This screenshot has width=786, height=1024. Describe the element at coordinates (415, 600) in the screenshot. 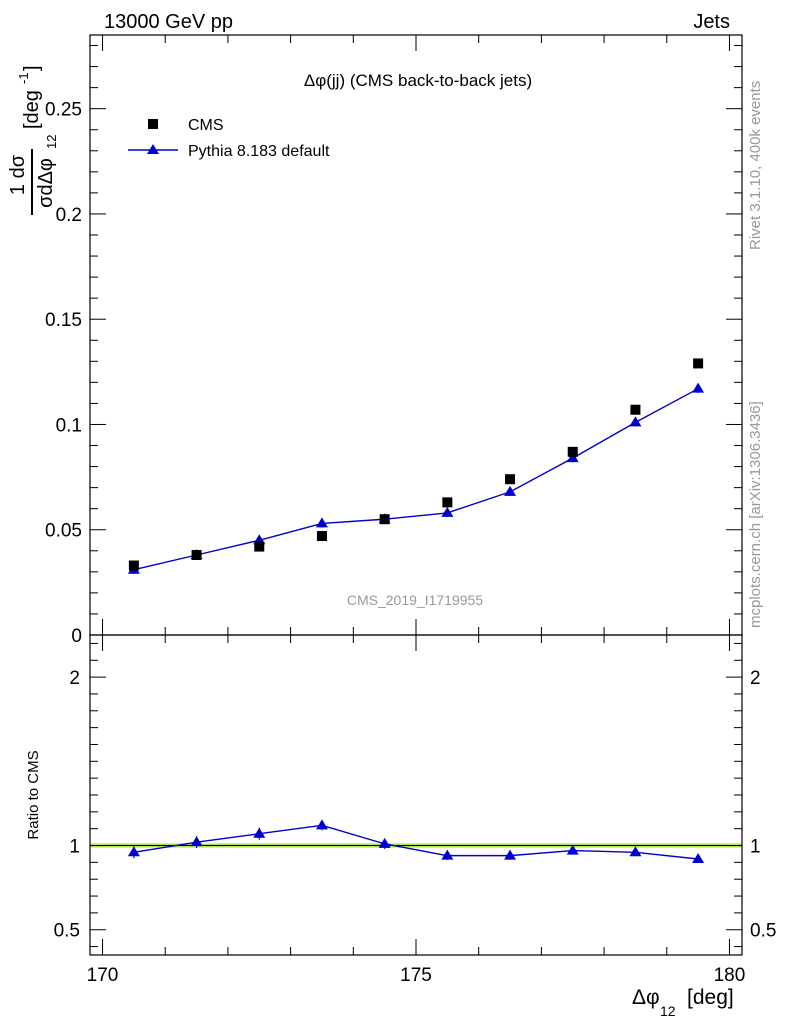

I see `analysis-watermark: CMS_2019_I1719955` at that location.